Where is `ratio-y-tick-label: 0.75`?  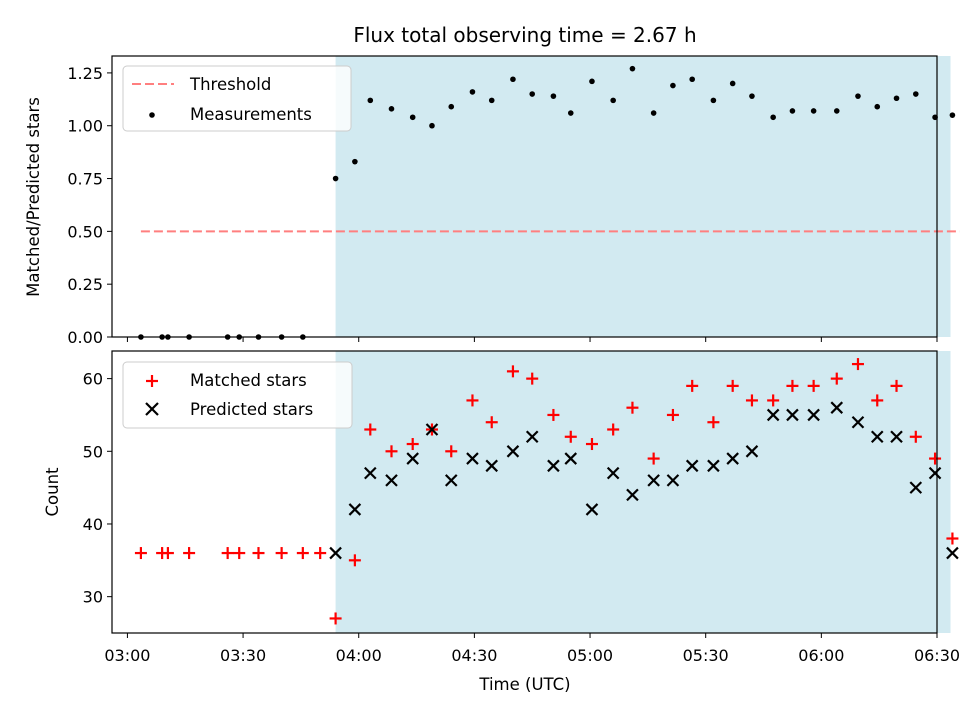 ratio-y-tick-label: 0.75 is located at coordinates (85, 179).